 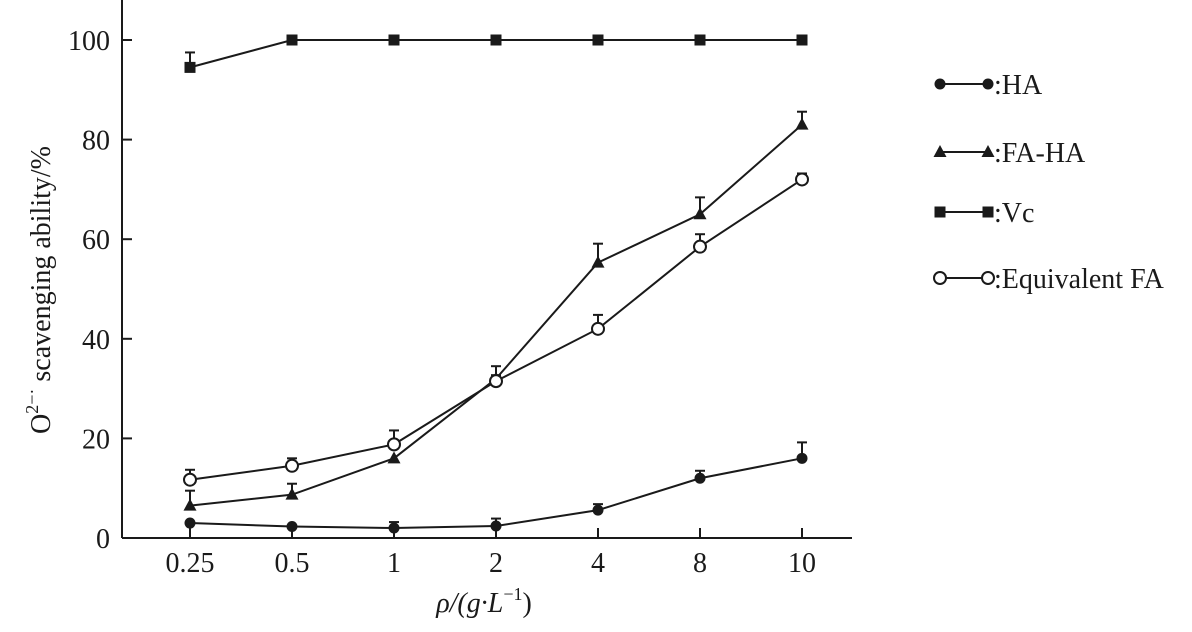 What do you see at coordinates (496, 563) in the screenshot?
I see `x-tick-label: 2` at bounding box center [496, 563].